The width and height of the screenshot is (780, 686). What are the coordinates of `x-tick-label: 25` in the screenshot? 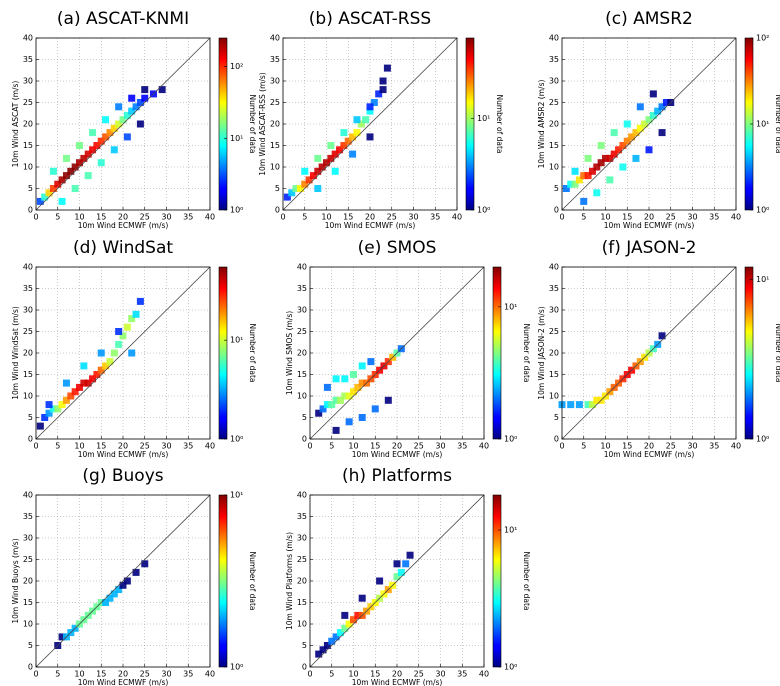 It's located at (392, 217).